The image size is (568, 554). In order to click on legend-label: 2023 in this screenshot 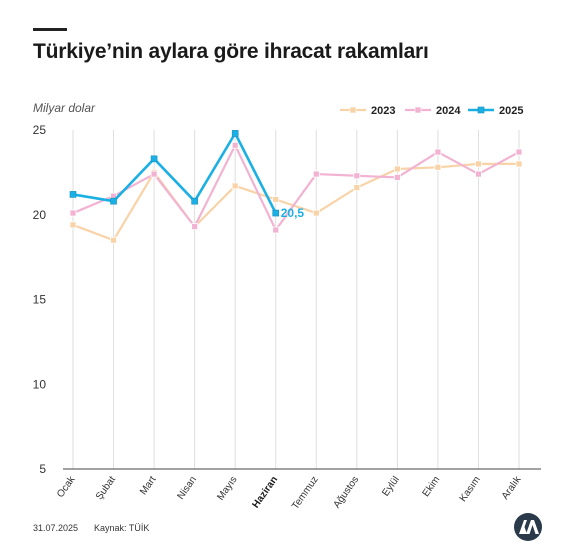, I will do `click(383, 111)`.